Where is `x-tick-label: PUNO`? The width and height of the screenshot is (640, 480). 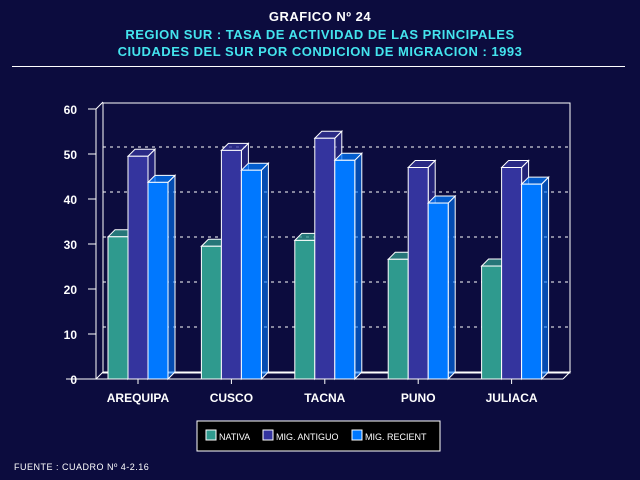 x-tick-label: PUNO is located at coordinates (418, 398).